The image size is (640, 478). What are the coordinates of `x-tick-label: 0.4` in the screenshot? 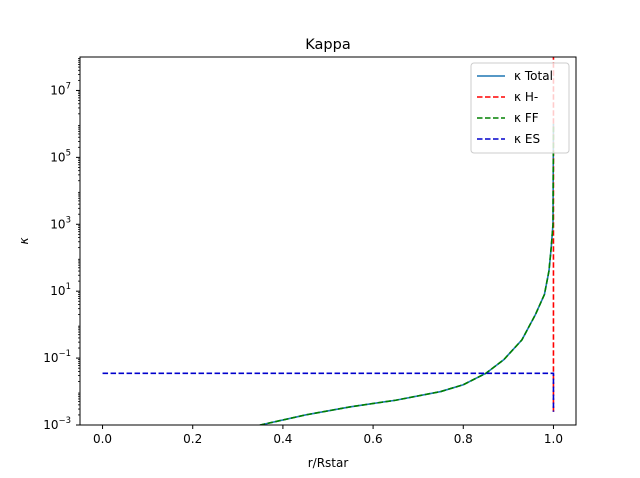 It's located at (282, 439).